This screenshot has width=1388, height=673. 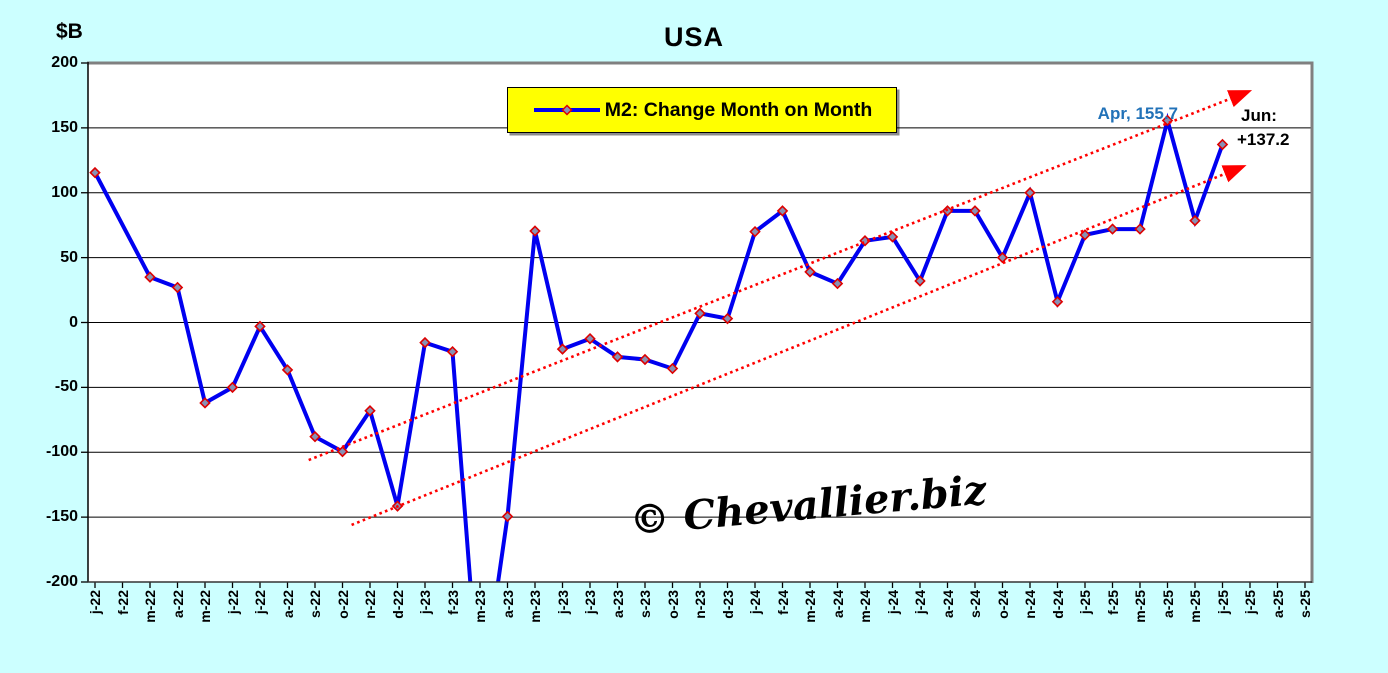 I want to click on x-axis-tick-label: s-25, so click(x=1305, y=604).